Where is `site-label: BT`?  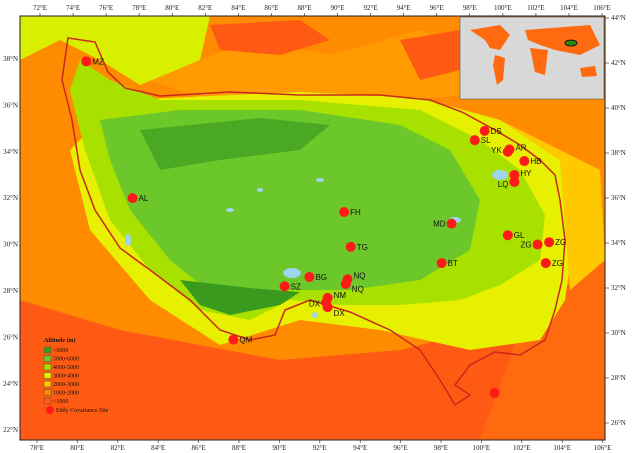
site-label: BT is located at coordinates (453, 263).